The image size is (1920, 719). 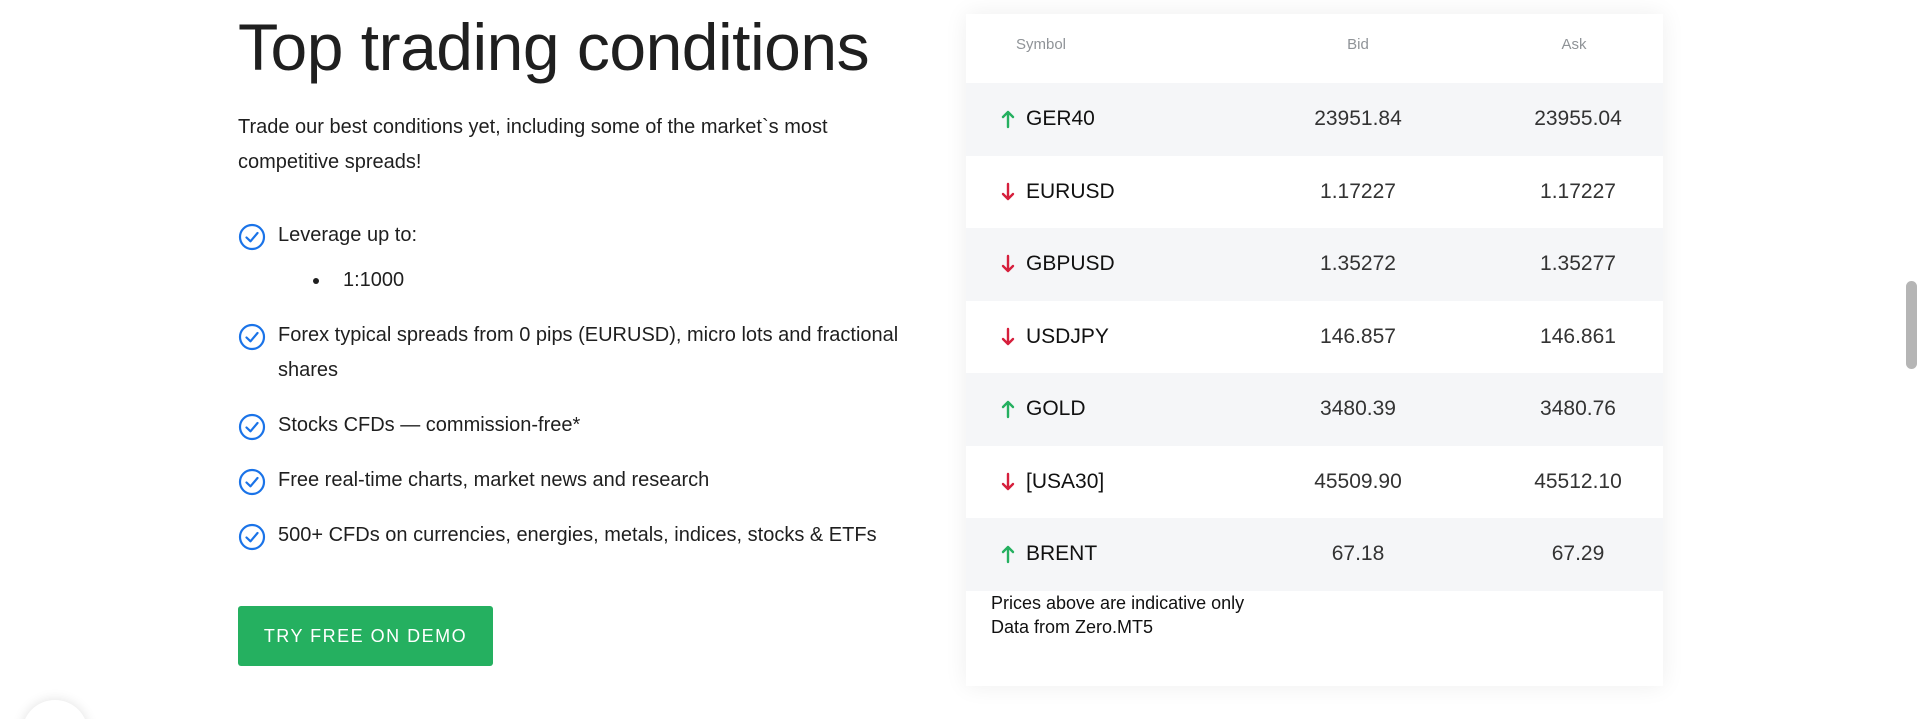 What do you see at coordinates (1578, 553) in the screenshot?
I see `ask-cell: 67.29` at bounding box center [1578, 553].